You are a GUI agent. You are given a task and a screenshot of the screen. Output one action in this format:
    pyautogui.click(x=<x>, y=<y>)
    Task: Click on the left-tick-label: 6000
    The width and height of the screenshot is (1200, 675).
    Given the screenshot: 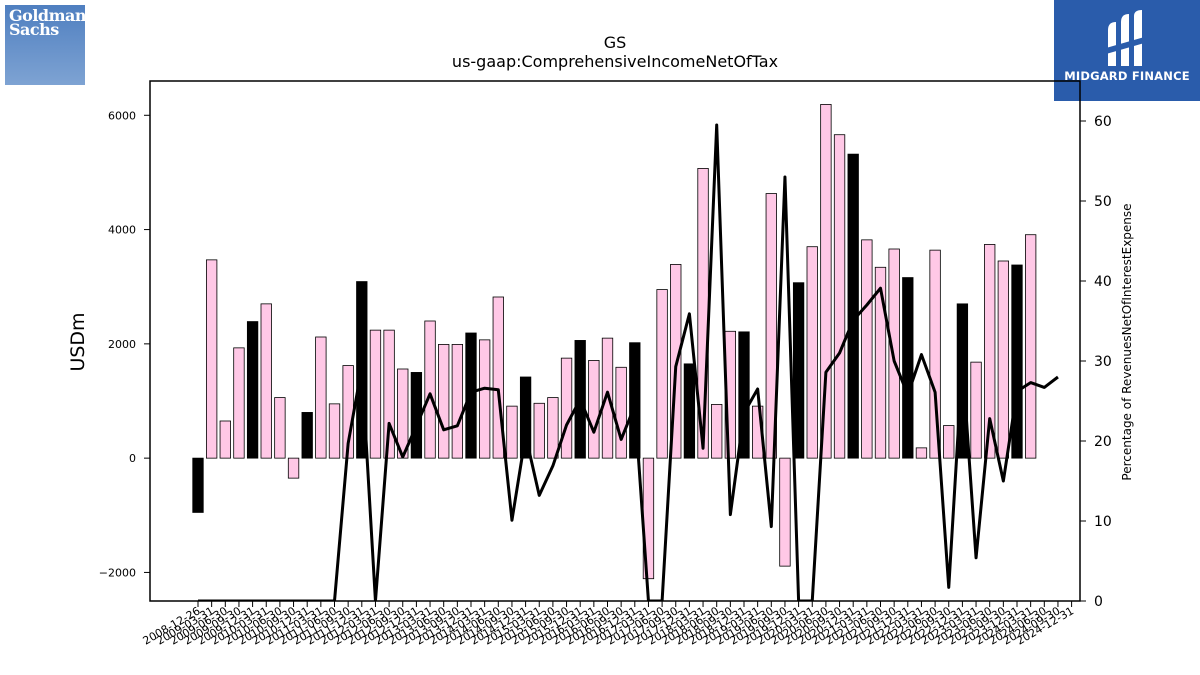 What is the action you would take?
    pyautogui.click(x=122, y=115)
    